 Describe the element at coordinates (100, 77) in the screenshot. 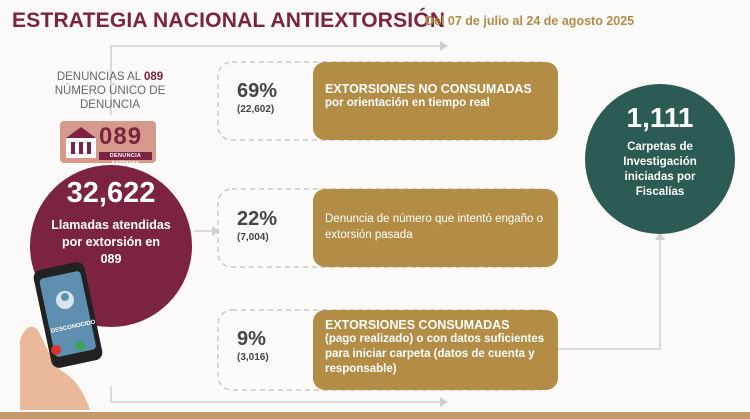

I see `caption-prefix: DENUNCIAS AL` at that location.